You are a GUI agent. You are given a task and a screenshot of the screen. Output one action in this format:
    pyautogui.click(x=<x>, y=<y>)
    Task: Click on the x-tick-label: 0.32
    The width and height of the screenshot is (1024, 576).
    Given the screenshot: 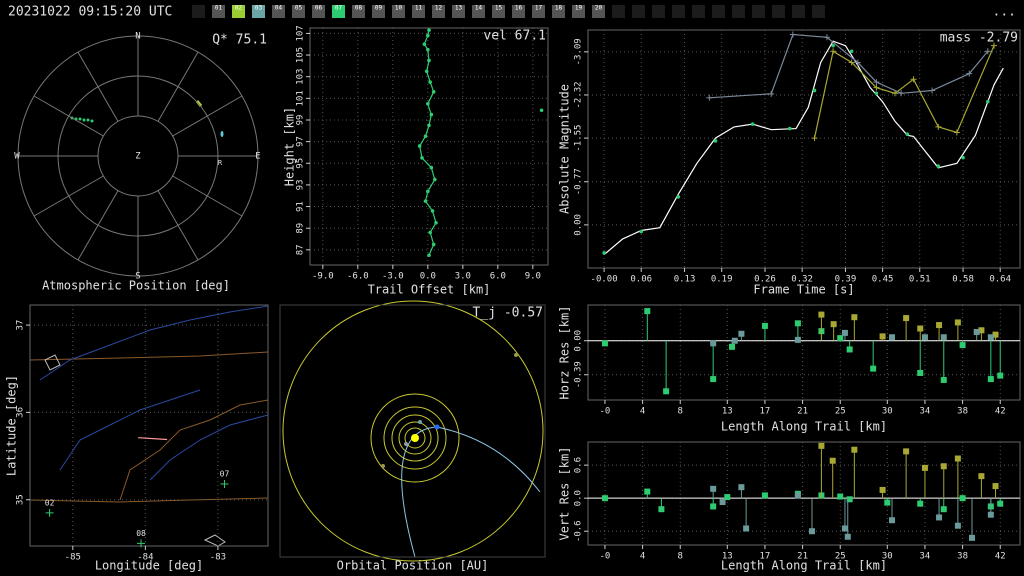 What is the action you would take?
    pyautogui.click(x=802, y=280)
    